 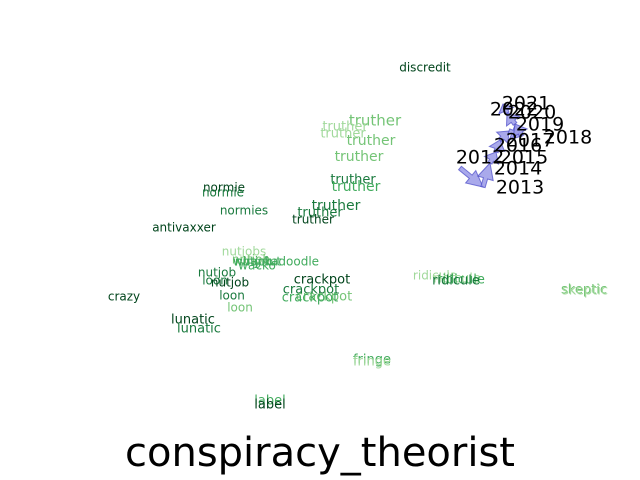 I want to click on neighbor-word-wacko: wacko, so click(x=257, y=266).